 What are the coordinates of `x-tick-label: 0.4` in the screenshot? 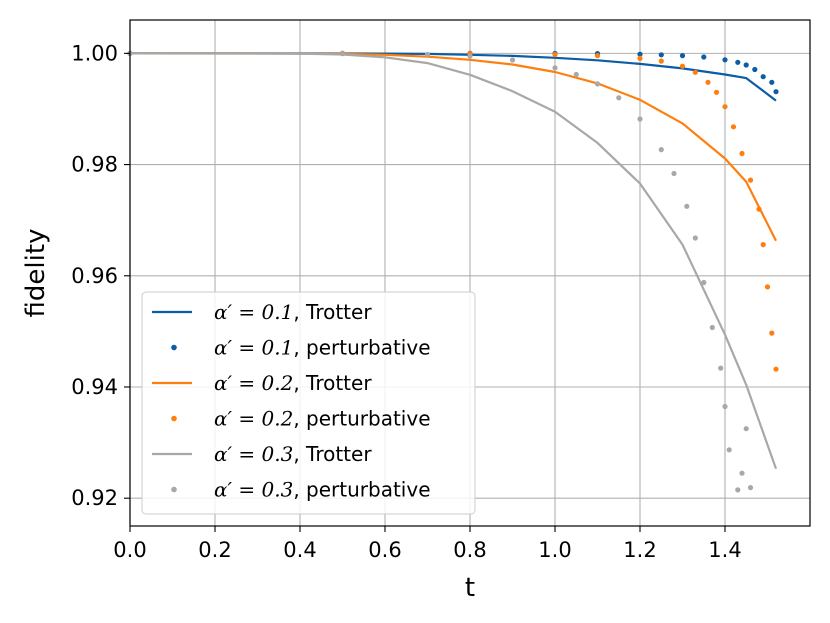 It's located at (299, 550).